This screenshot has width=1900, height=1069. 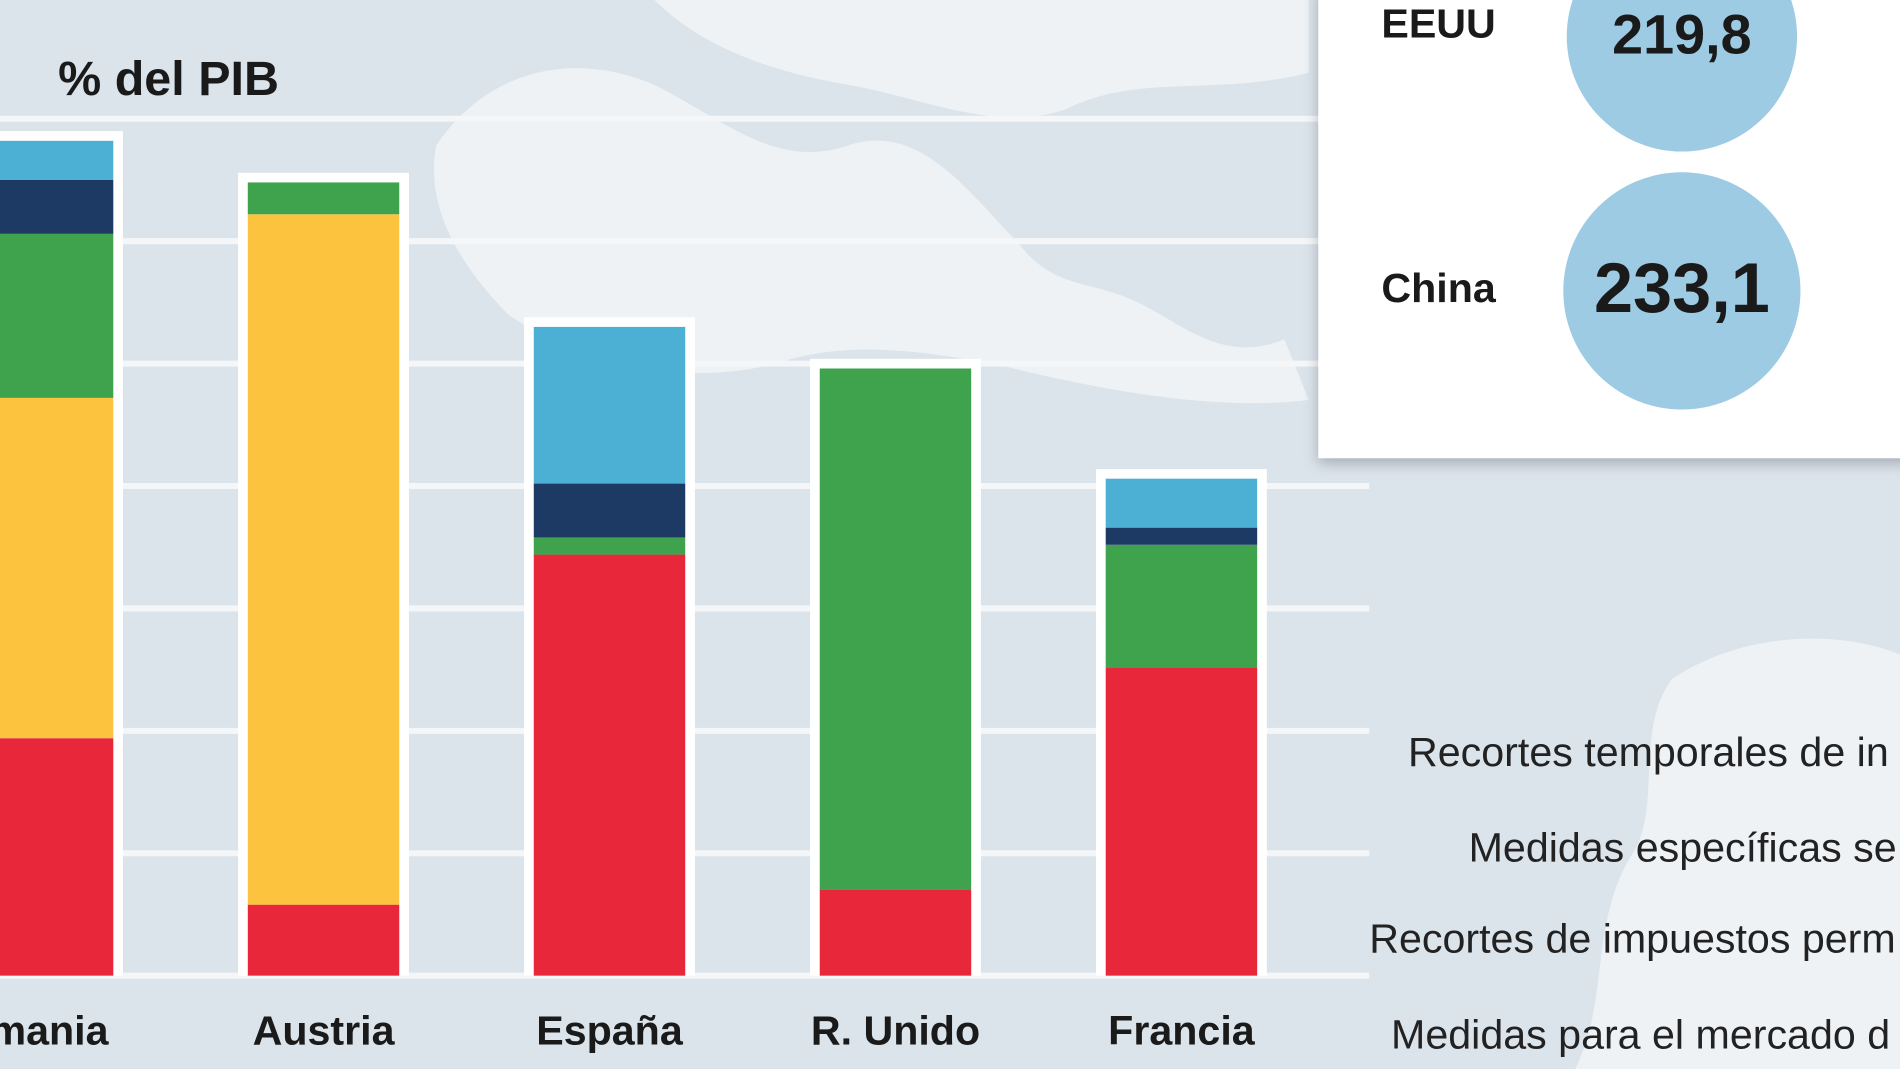 What do you see at coordinates (168, 79) in the screenshot?
I see `chart-title: % del PIB` at bounding box center [168, 79].